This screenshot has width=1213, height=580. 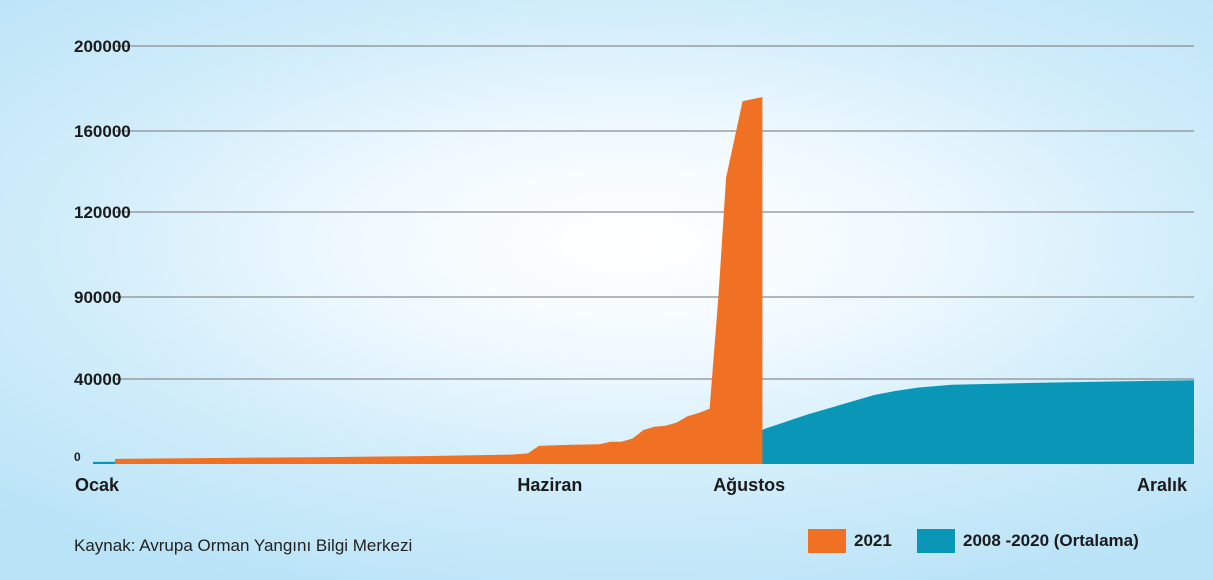 What do you see at coordinates (936, 541) in the screenshot?
I see `legend-swatch-average` at bounding box center [936, 541].